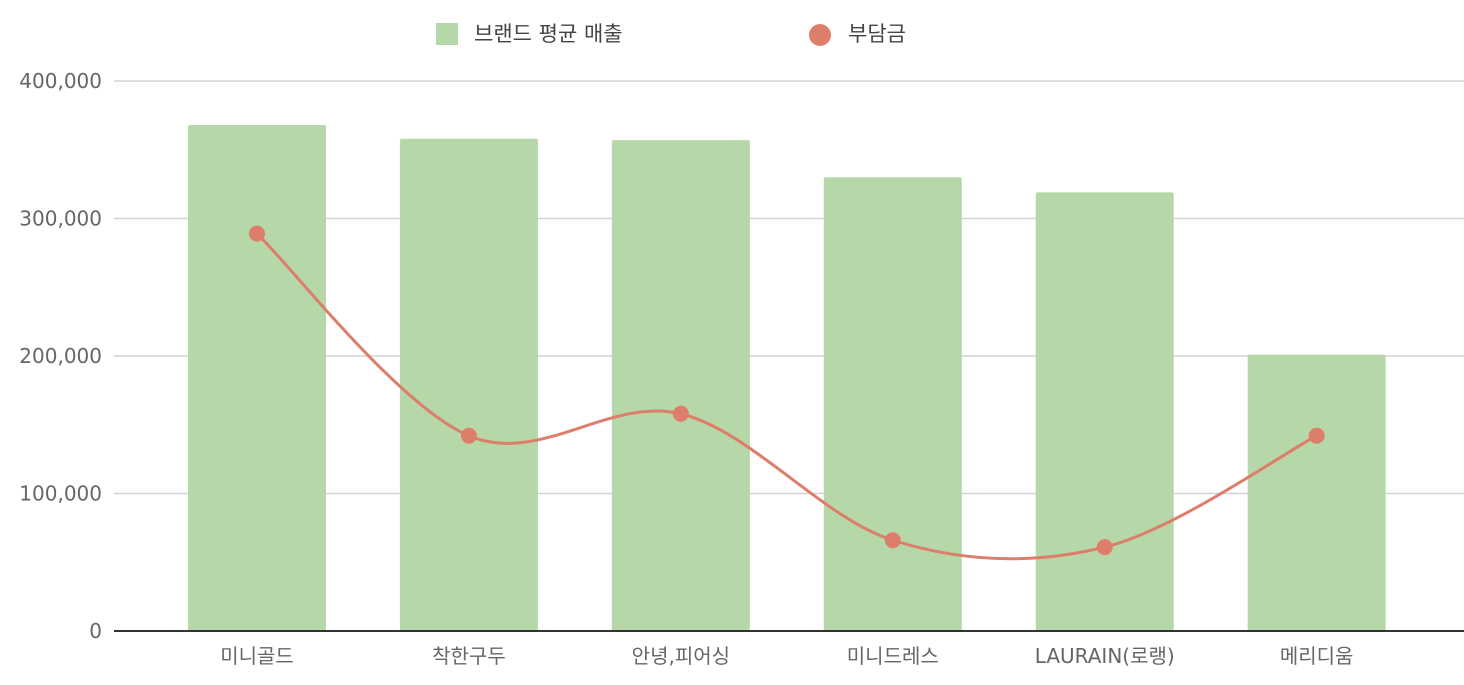 Image resolution: width=1464 pixels, height=685 pixels. Describe the element at coordinates (60, 219) in the screenshot. I see `y-tick-label: 300,000` at that location.